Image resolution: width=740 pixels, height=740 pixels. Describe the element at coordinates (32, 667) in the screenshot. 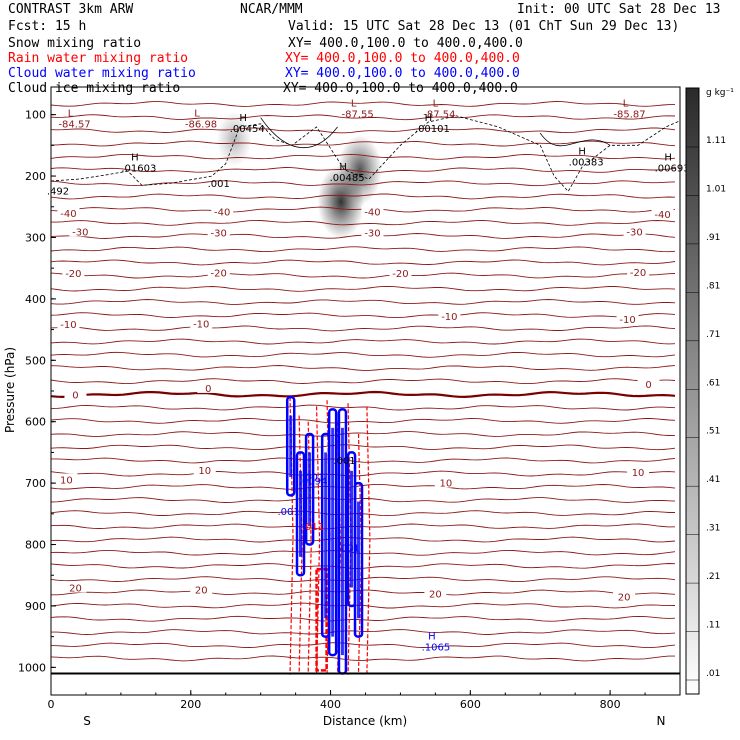

I see `y-tick-label: 1000` at that location.